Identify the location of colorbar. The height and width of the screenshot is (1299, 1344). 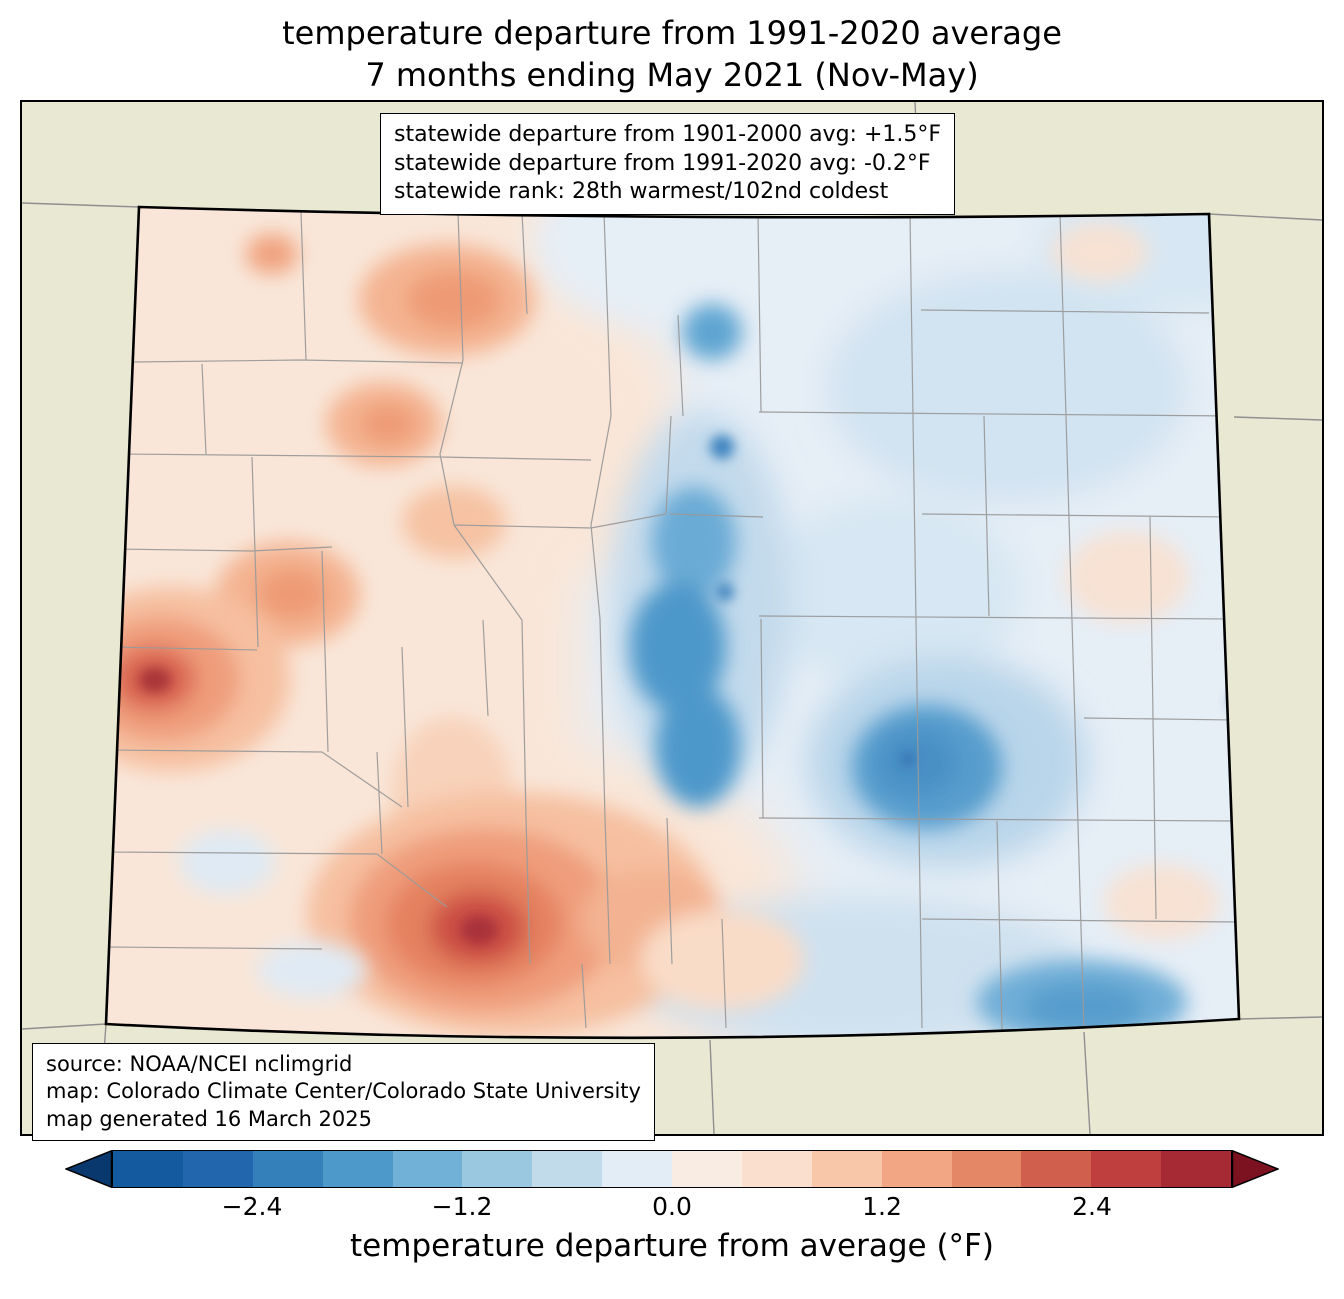
(672, 1169).